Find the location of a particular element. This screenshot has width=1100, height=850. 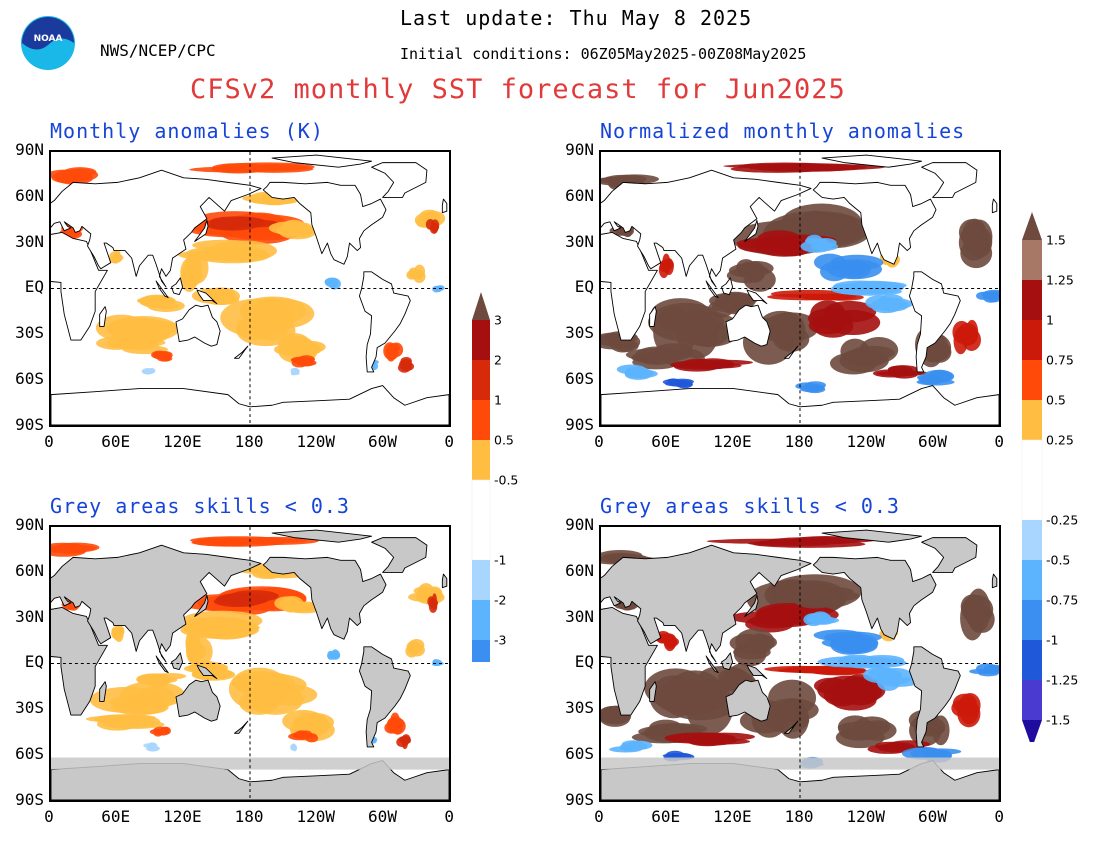

colorbar-anomalies: 3 2 1 0.5 -0.5 -1 -2 -3 is located at coordinates (494, 477).